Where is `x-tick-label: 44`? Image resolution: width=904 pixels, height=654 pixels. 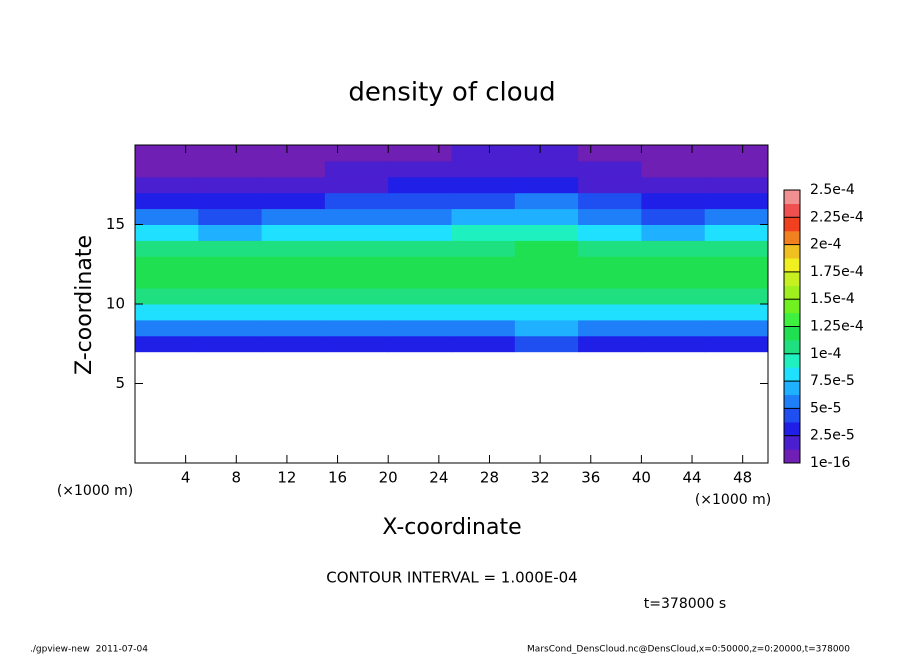 x-tick-label: 44 is located at coordinates (691, 478).